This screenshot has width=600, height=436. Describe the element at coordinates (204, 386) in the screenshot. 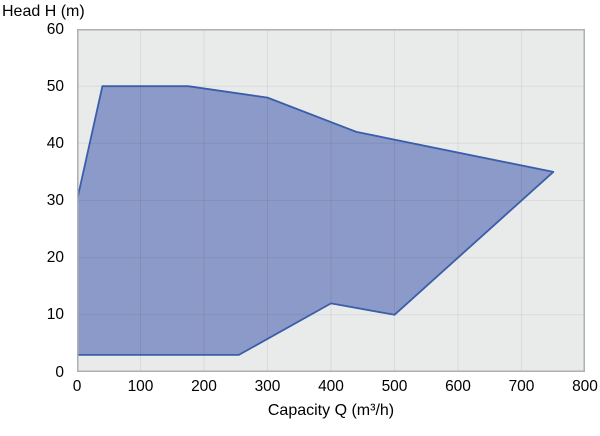

I see `x-tick-label: 200` at that location.